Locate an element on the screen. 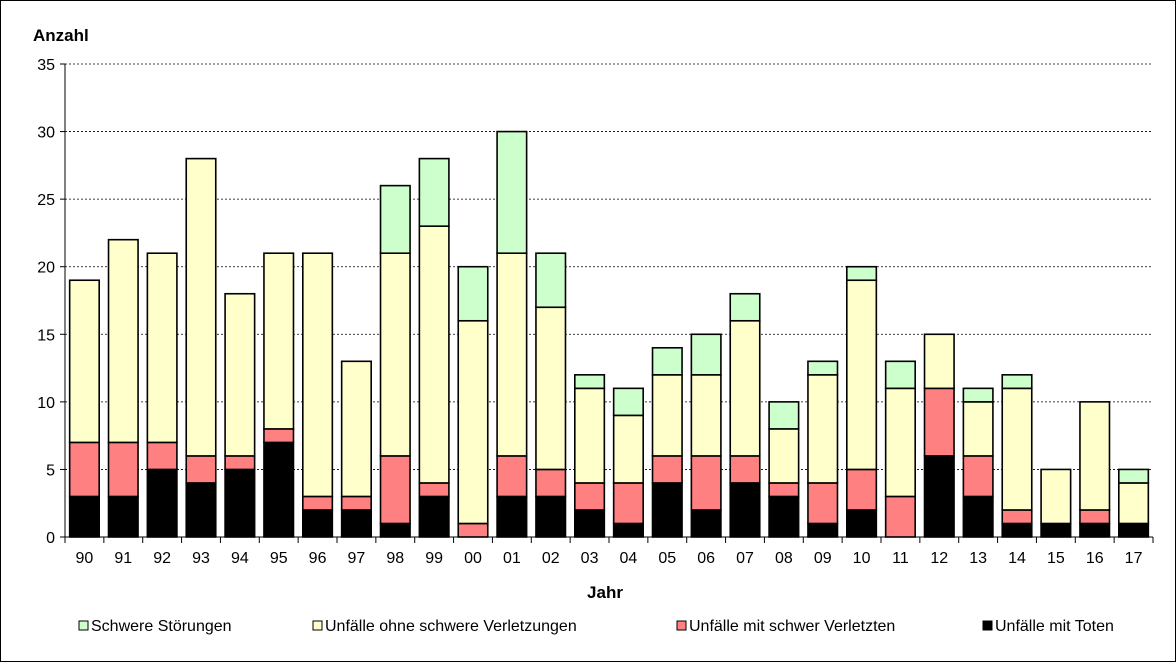 The height and width of the screenshot is (666, 1176). bar-segment-03-s3 is located at coordinates (590, 382).